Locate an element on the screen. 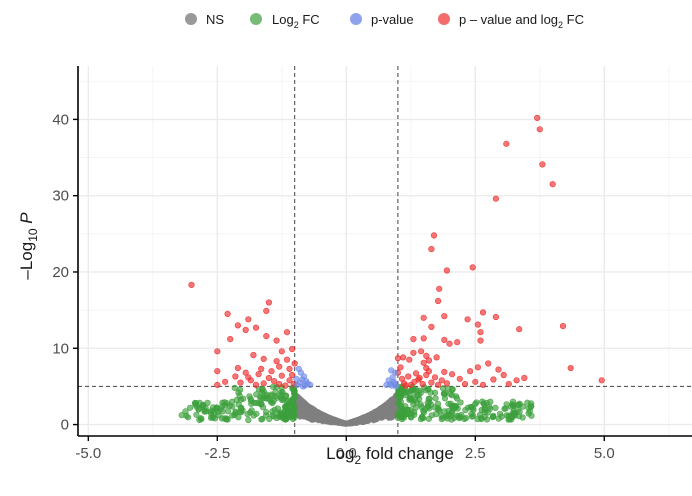  legend-both-swatch is located at coordinates (444, 19).